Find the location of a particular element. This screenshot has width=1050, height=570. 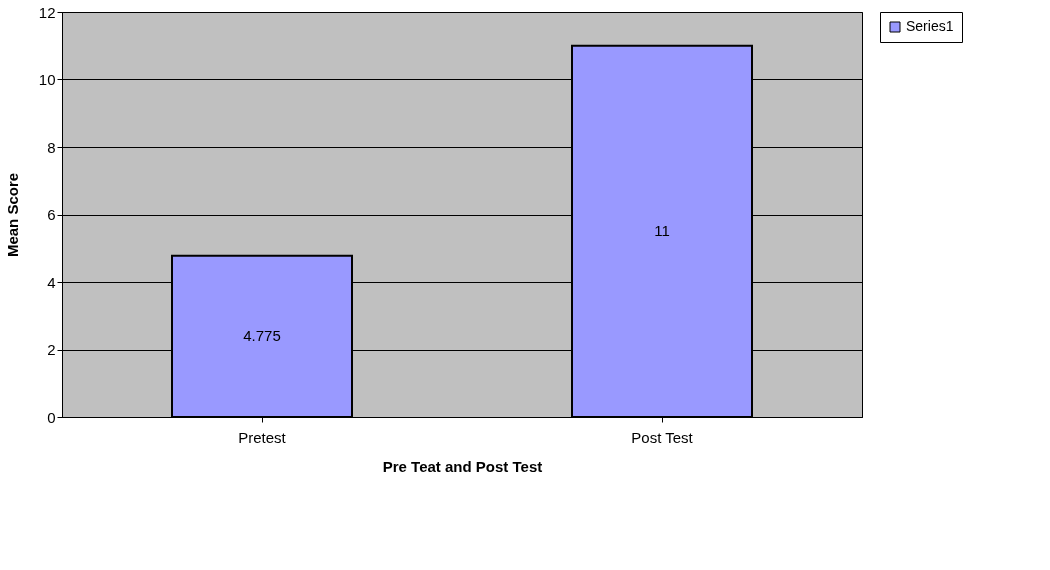

y-tick-label: 0 is located at coordinates (51, 417).